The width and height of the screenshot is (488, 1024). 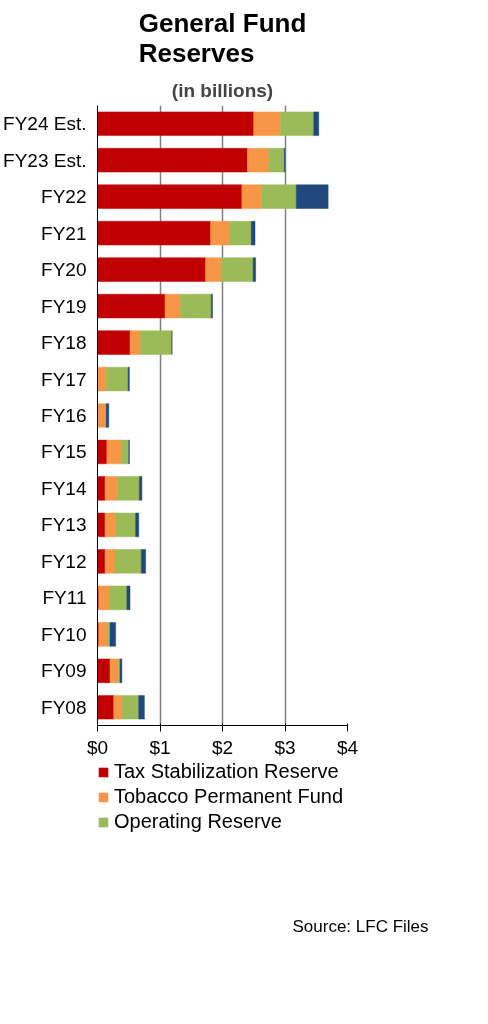 What do you see at coordinates (160, 747) in the screenshot?
I see `x-tick-label: $1` at bounding box center [160, 747].